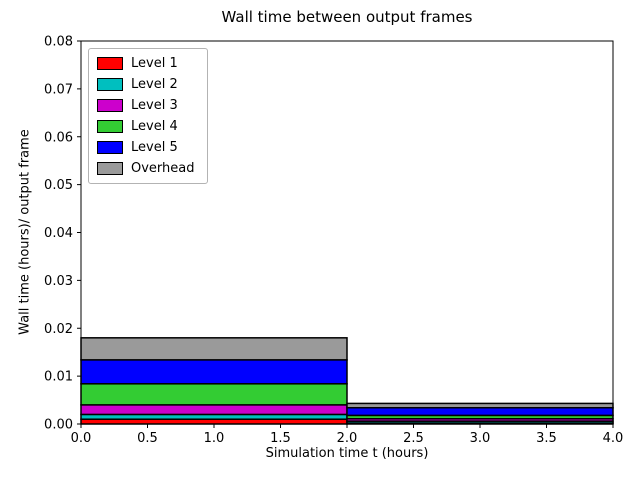 This screenshot has height=480, width=640. What do you see at coordinates (347, 438) in the screenshot?
I see `x-tick-label: 2.0` at bounding box center [347, 438].